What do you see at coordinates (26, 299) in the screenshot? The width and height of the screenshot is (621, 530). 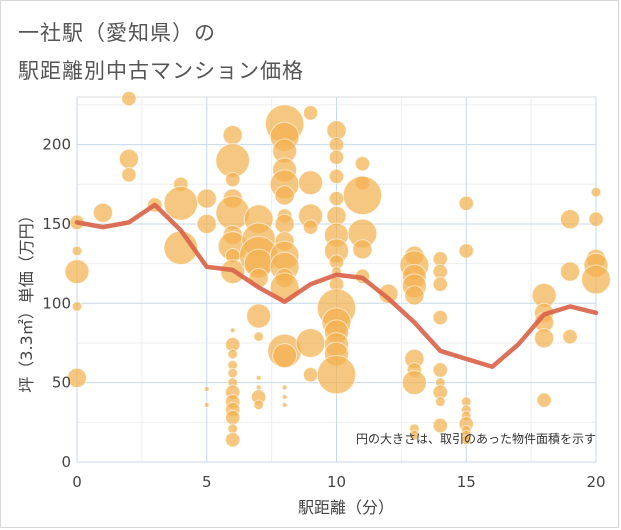 I see `y-axis-label: 坪（3.3㎡）単価（万円）` at bounding box center [26, 299].